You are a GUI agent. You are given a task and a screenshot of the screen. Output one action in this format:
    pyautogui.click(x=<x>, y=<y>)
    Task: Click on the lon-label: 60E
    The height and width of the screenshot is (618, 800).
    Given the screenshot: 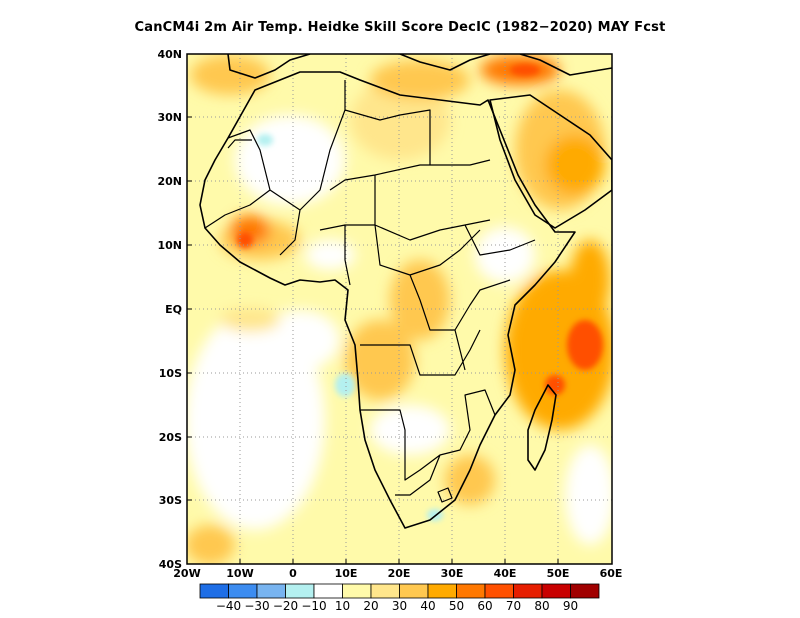 What is the action you would take?
    pyautogui.click(x=611, y=573)
    